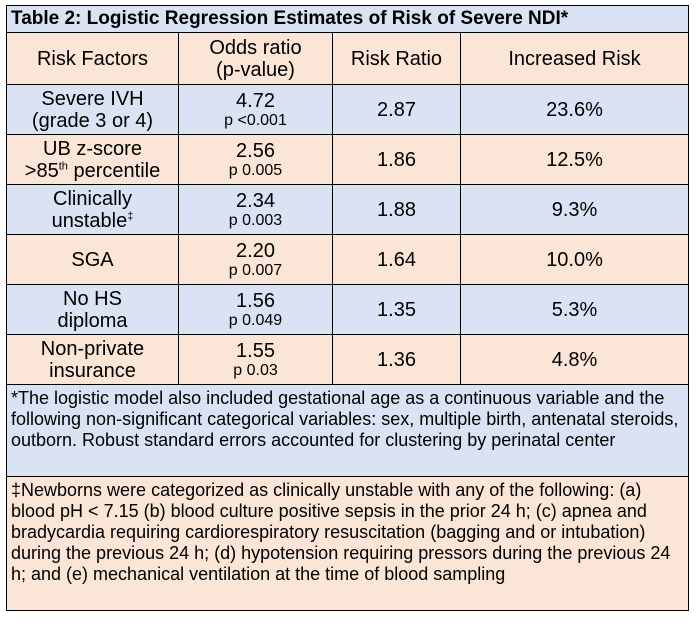 This screenshot has height=631, width=700. I want to click on increased-risk-cell: 5.3%, so click(574, 309).